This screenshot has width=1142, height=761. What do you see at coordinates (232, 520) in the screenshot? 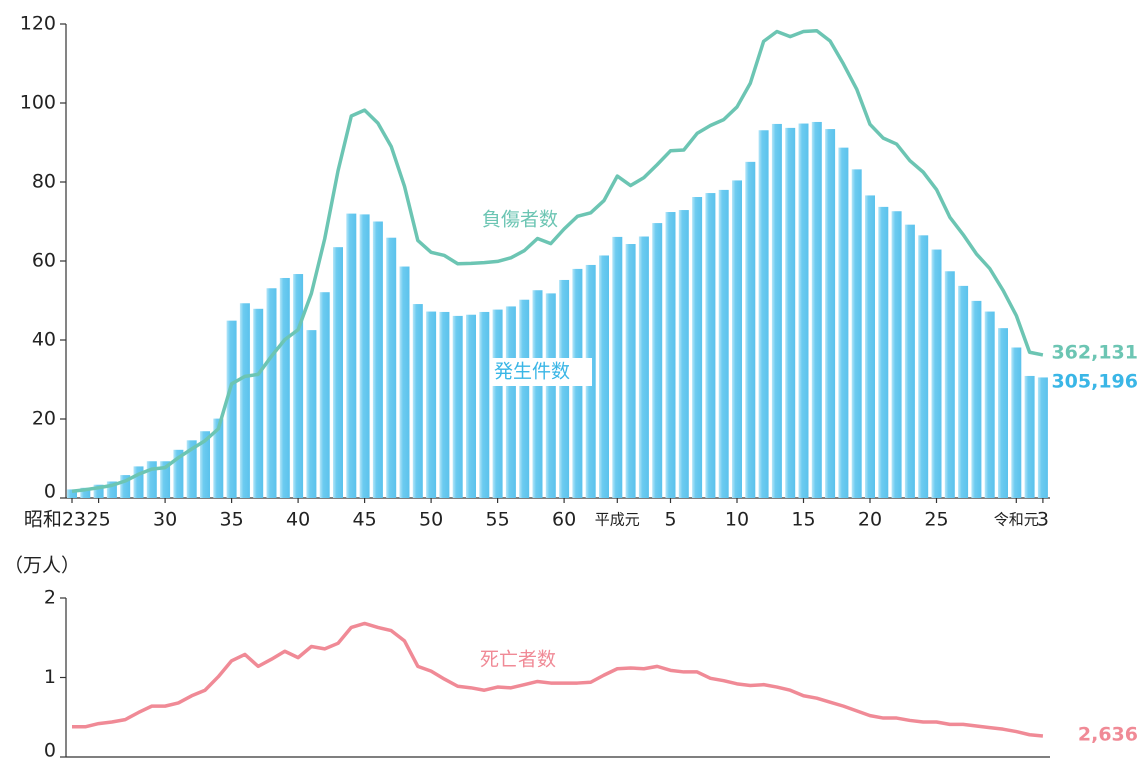
I see `x-tick-label: 35` at bounding box center [232, 520].